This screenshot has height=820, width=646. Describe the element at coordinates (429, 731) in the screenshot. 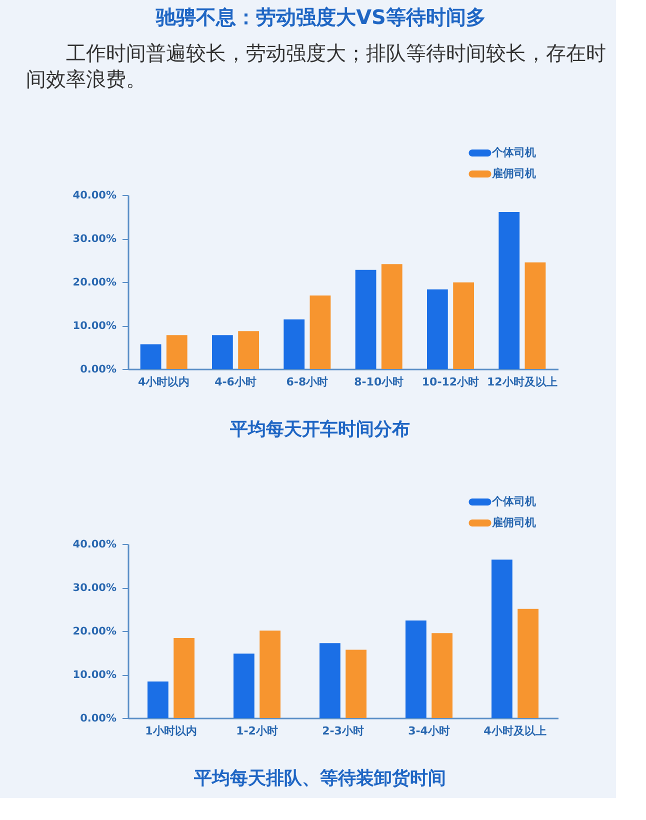

I see `x-tick-label: 3-4小时` at that location.